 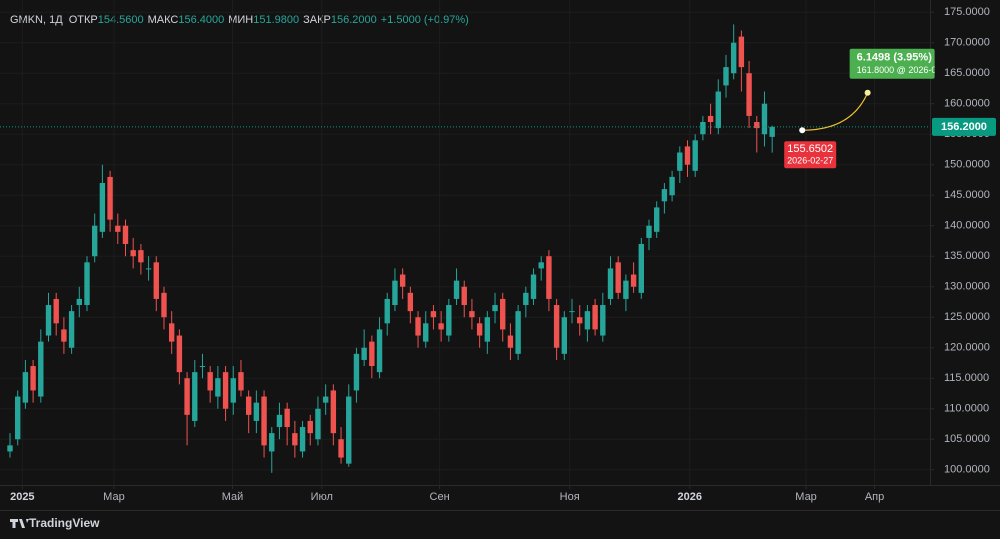 What do you see at coordinates (874, 497) in the screenshot?
I see `x-tick-label: Апр` at bounding box center [874, 497].